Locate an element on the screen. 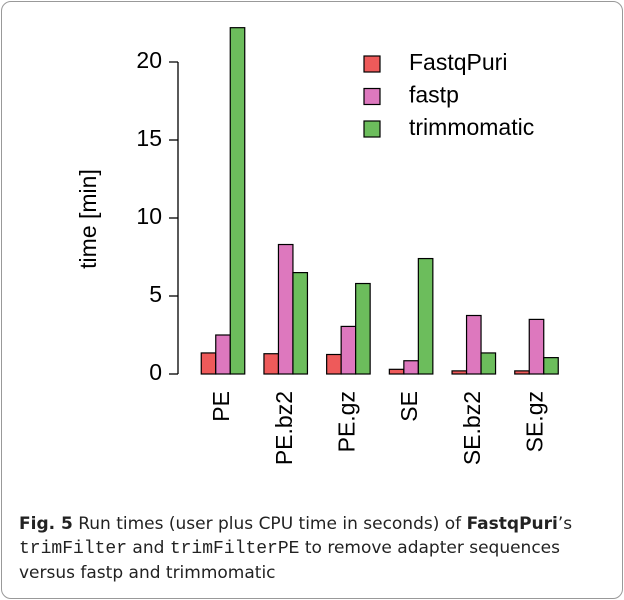 Image resolution: width=624 pixels, height=600 pixels. legend-label: fastp is located at coordinates (434, 95).